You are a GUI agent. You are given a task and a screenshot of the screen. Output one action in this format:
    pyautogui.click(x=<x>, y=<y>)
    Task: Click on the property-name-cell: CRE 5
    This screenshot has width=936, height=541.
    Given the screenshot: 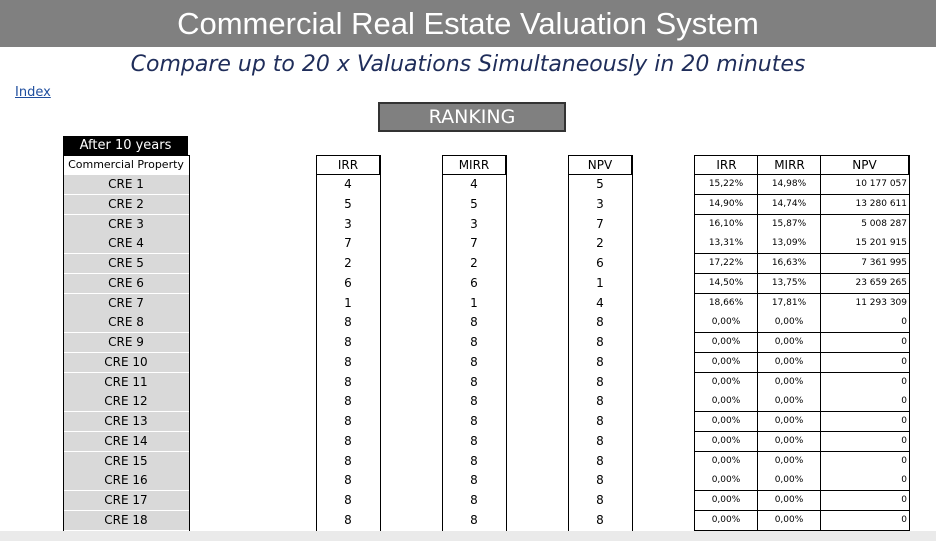 What is the action you would take?
    pyautogui.click(x=126, y=264)
    